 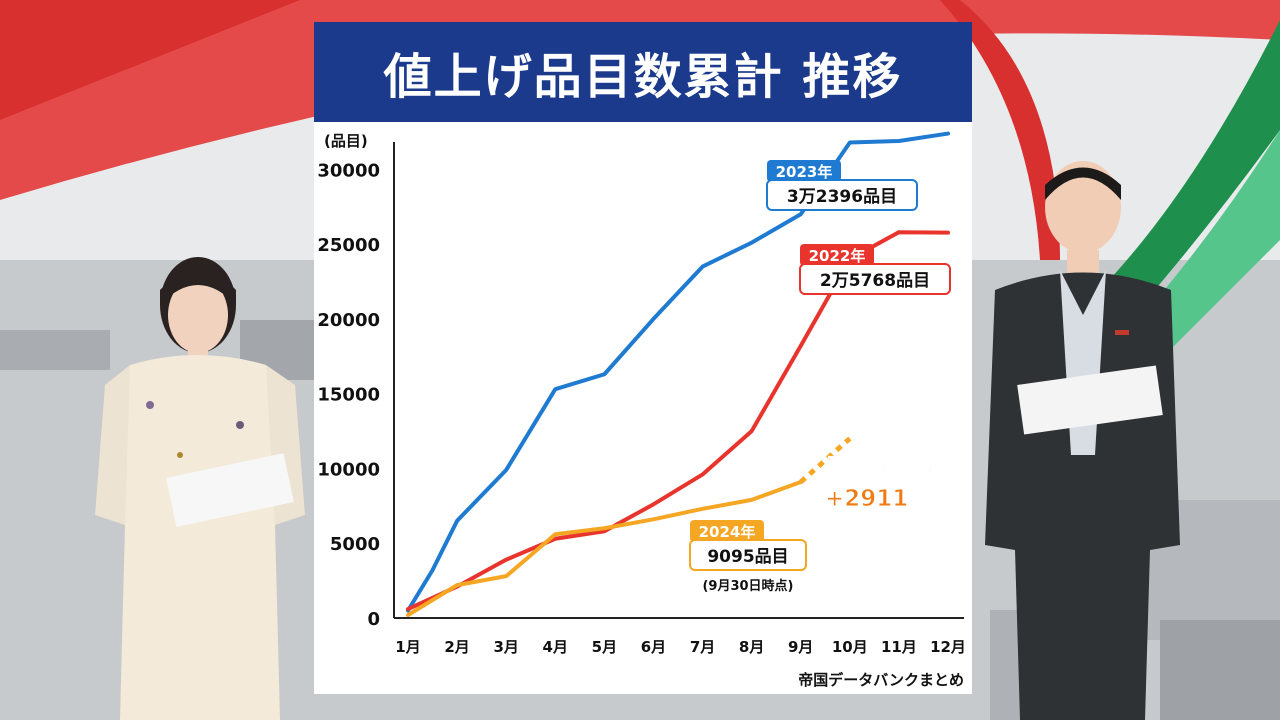 What do you see at coordinates (948, 647) in the screenshot?
I see `x-tick-label: 12月` at bounding box center [948, 647].